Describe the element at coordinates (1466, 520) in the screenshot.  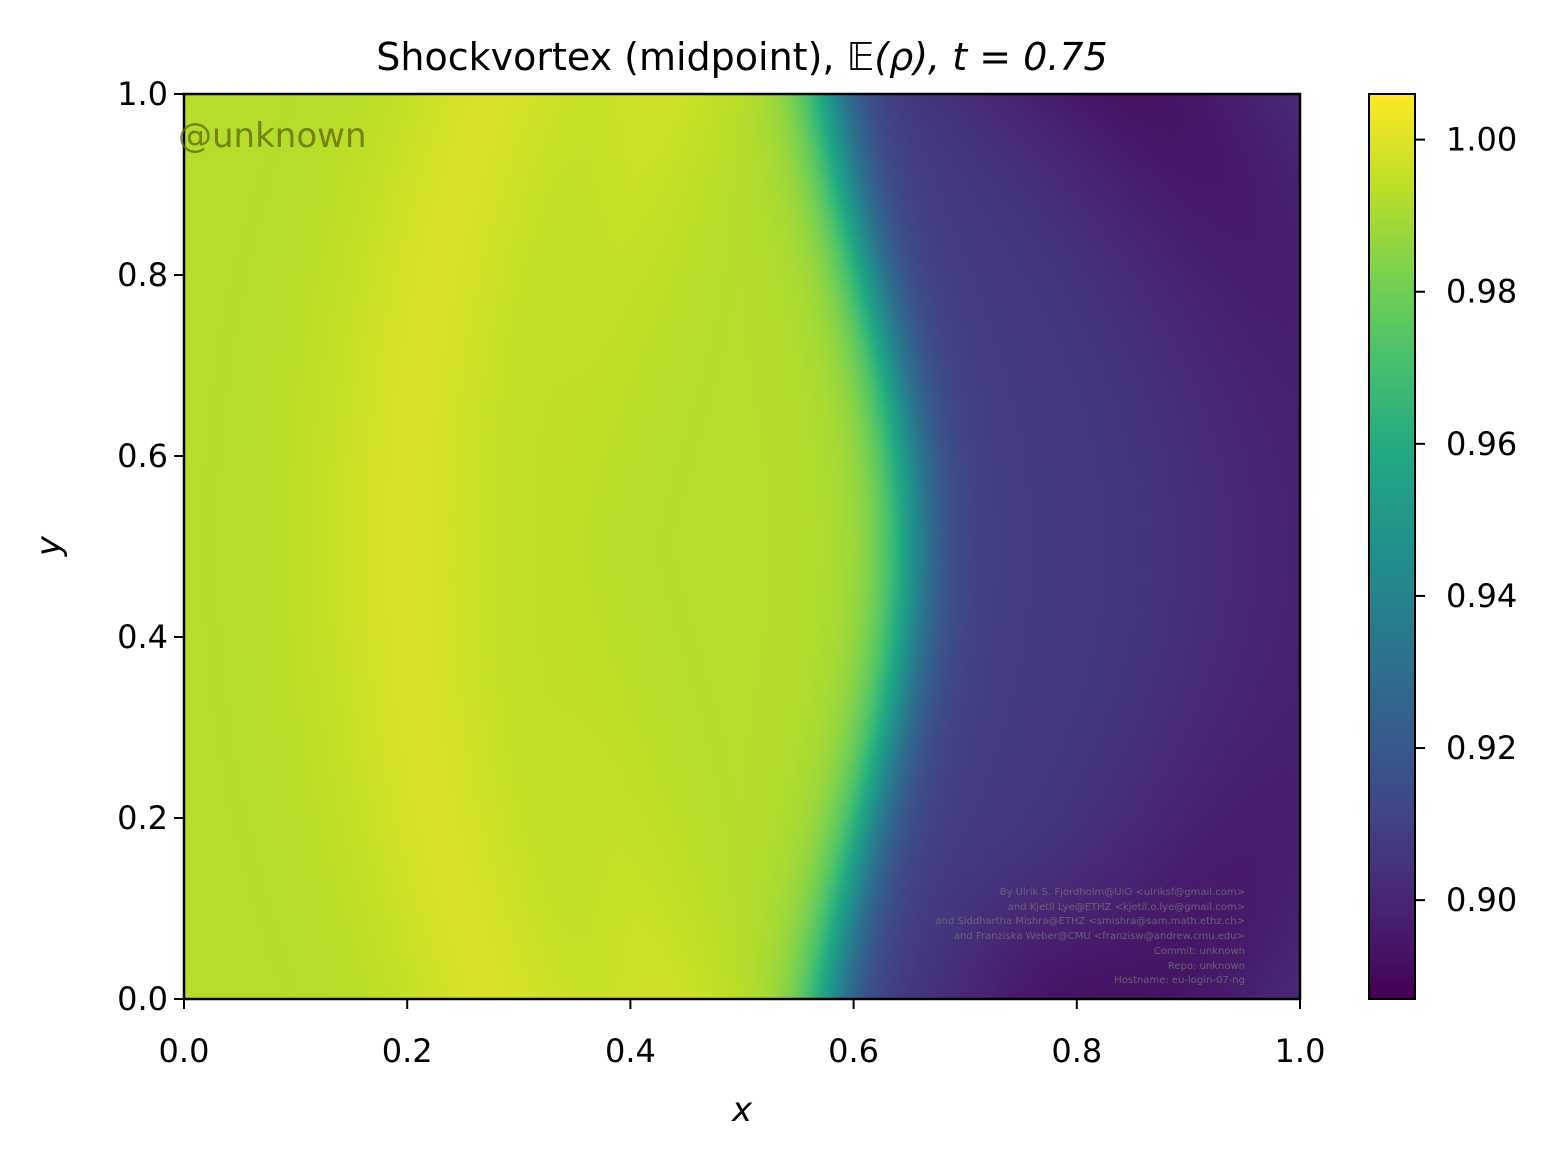
I see `colorbar-axis: 0.90 0.92 0.94 0.96 0.98 1.00` at that location.